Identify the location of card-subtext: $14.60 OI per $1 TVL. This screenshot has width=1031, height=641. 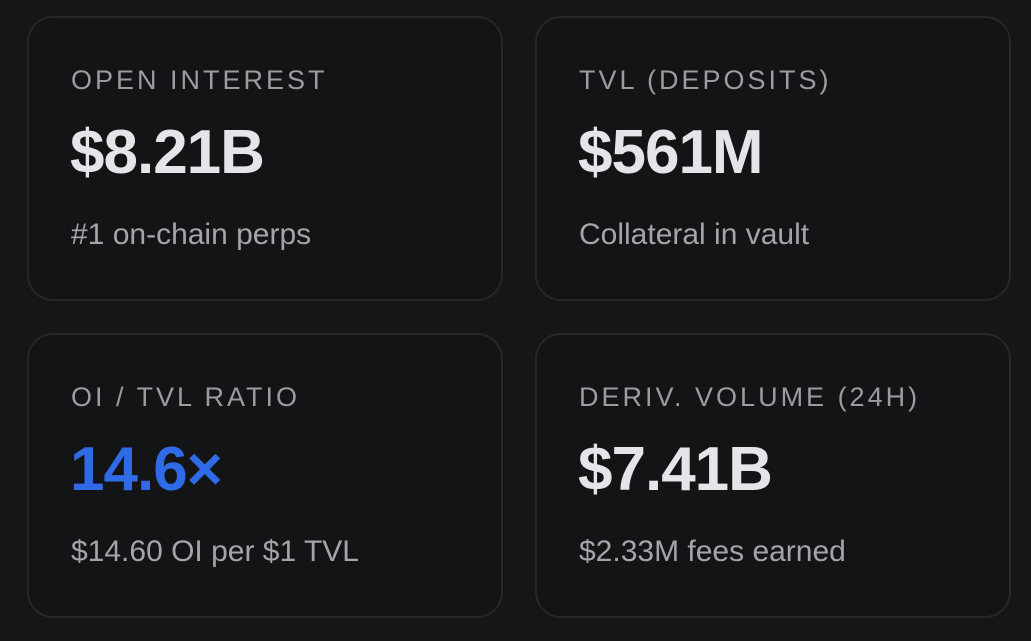
(215, 551).